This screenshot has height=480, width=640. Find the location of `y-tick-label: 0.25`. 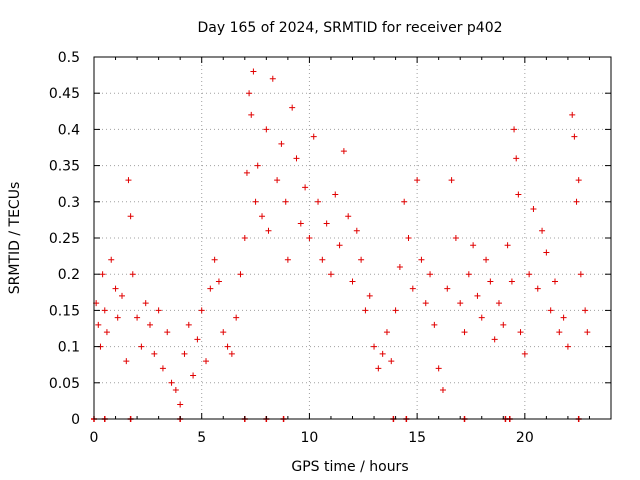

y-tick-label: 0.25 is located at coordinates (64, 239).